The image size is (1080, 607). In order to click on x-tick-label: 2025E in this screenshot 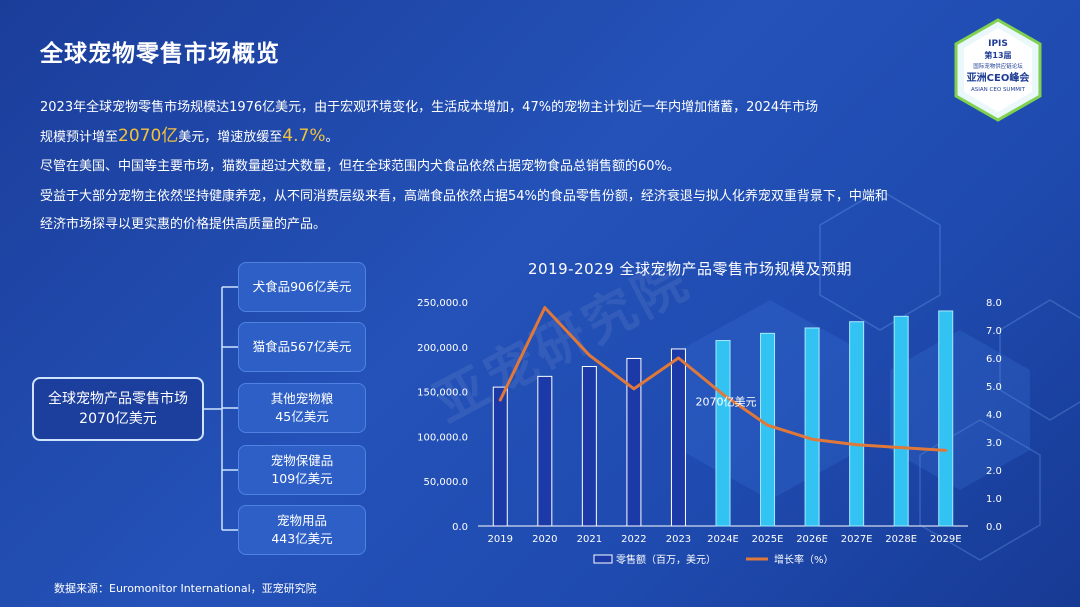, I will do `click(768, 539)`.